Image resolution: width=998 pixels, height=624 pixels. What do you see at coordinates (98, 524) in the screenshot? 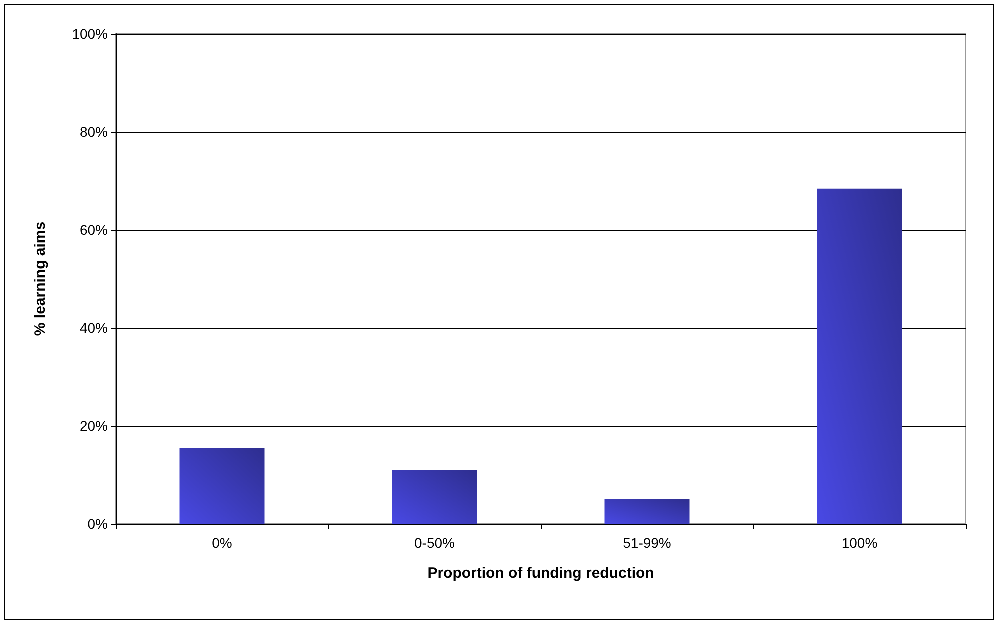
I see `y-tick-label: 0%` at bounding box center [98, 524].